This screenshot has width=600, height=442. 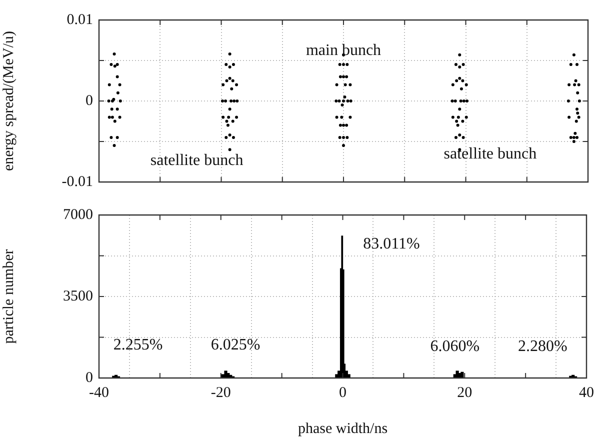 I want to click on y-axis-title: particle number, so click(x=8, y=296).